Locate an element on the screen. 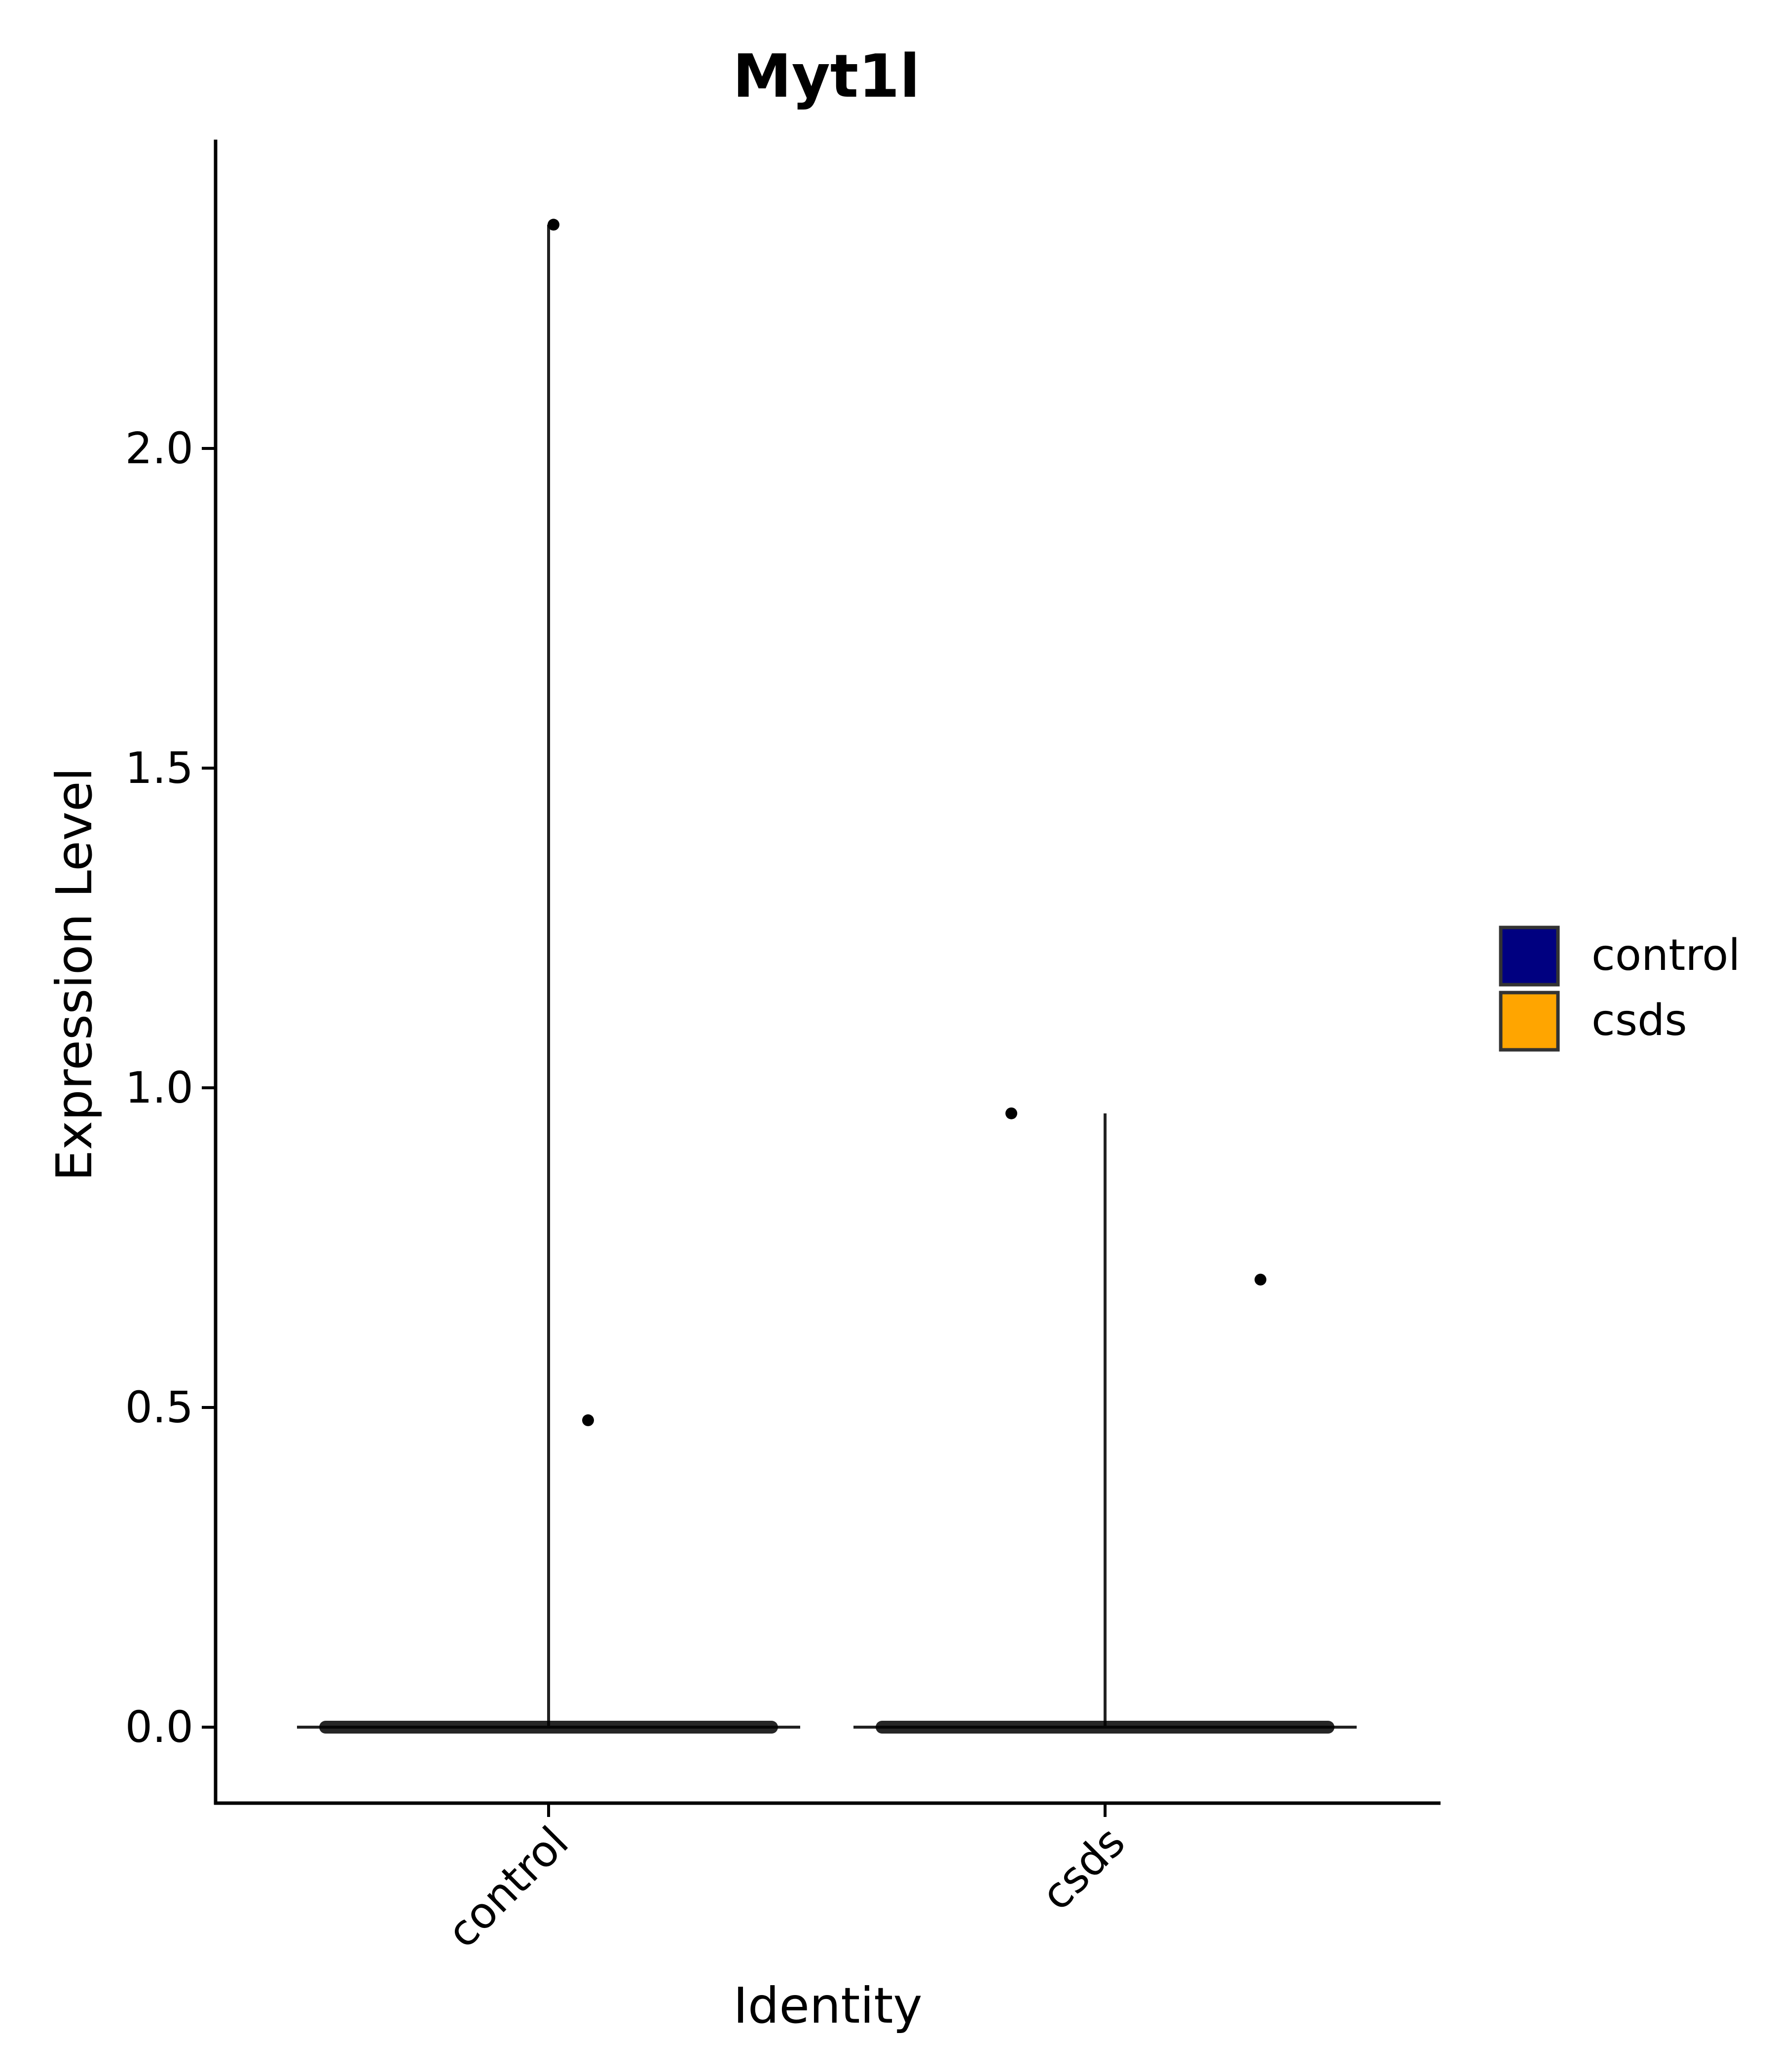  x-tick-label: control is located at coordinates (508, 1888).